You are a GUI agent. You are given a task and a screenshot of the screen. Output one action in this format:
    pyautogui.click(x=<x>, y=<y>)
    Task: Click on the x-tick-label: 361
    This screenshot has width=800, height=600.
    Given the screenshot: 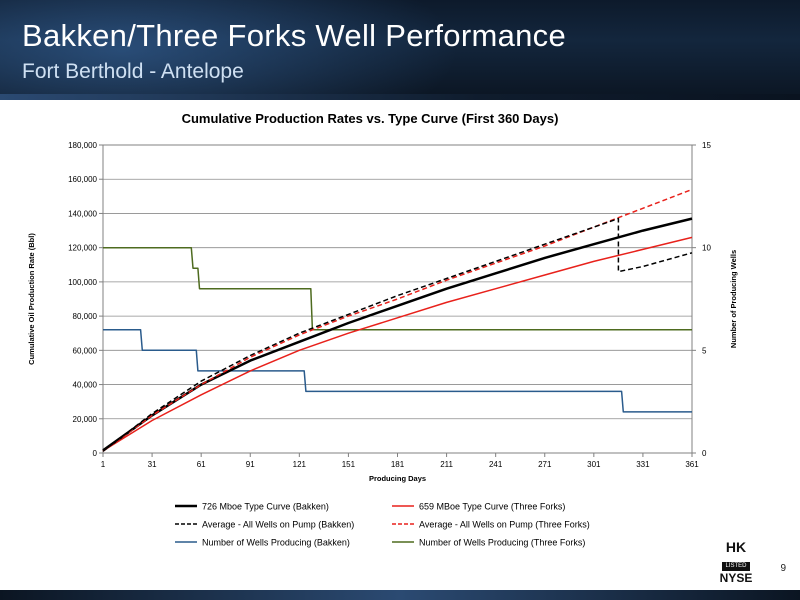 What is the action you would take?
    pyautogui.click(x=692, y=464)
    